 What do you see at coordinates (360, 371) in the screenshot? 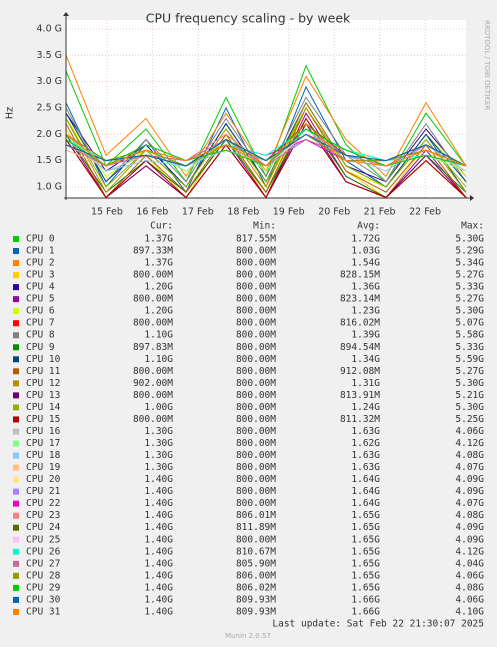
I see `legend-value: 912.08M` at bounding box center [360, 371].